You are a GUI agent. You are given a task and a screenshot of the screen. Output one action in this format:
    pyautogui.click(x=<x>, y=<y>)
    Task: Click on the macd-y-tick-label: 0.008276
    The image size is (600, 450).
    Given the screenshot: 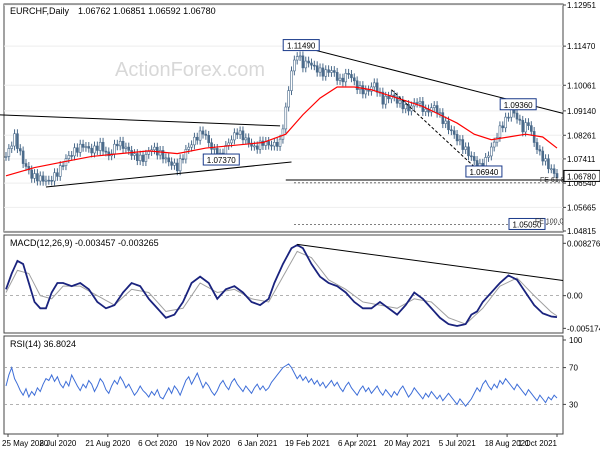 What is the action you would take?
    pyautogui.click(x=583, y=243)
    